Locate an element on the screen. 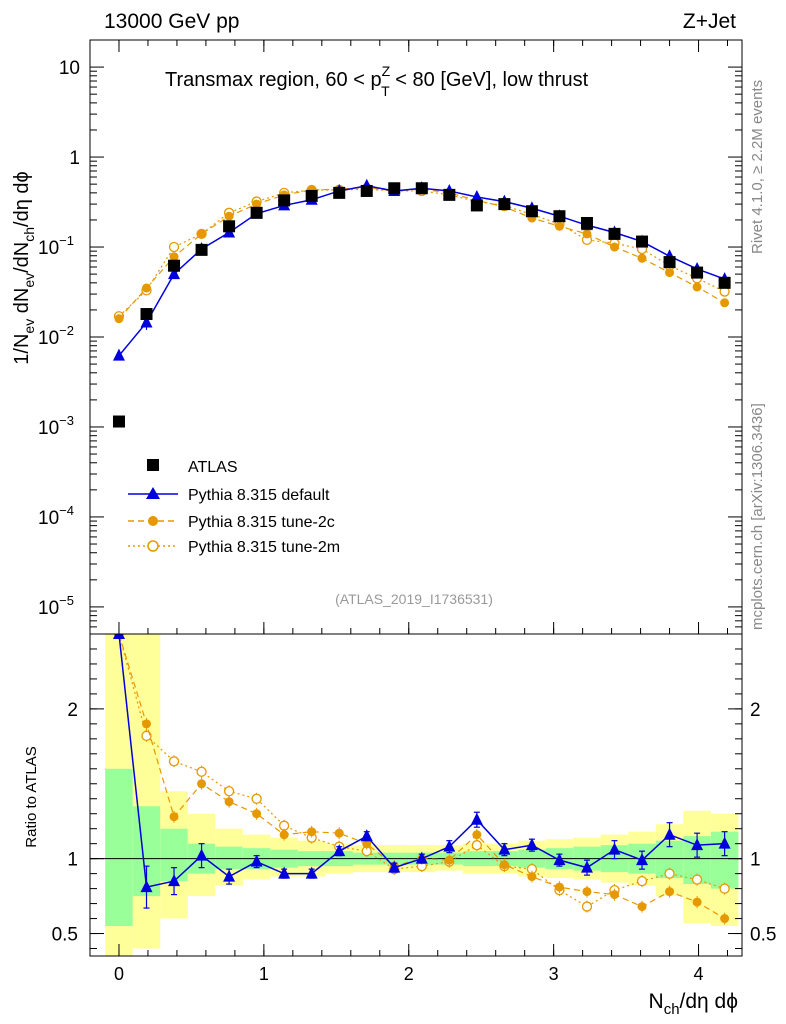  x-tick-label: 2 is located at coordinates (409, 974).